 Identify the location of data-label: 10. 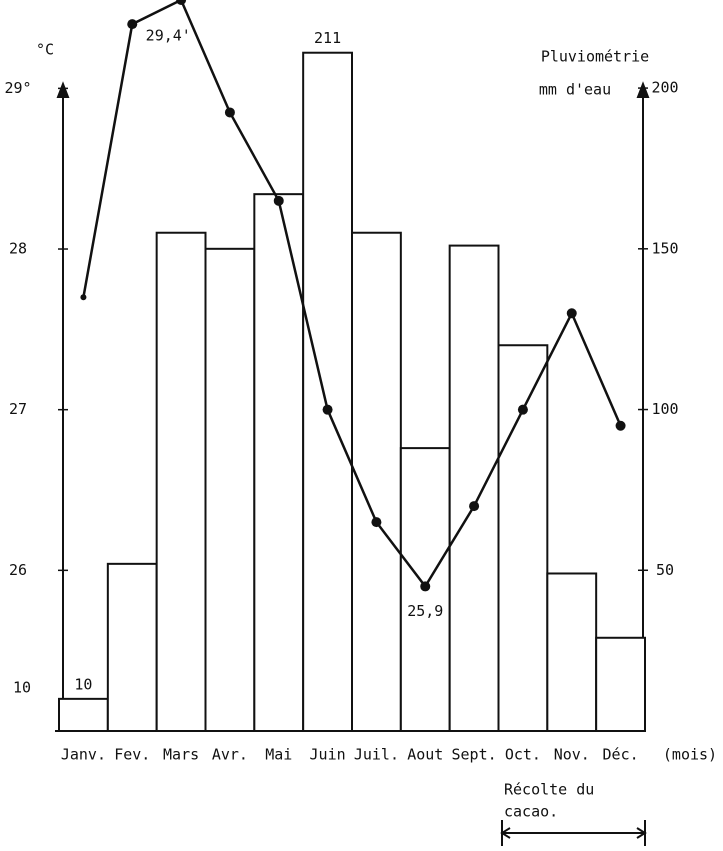
(83, 684).